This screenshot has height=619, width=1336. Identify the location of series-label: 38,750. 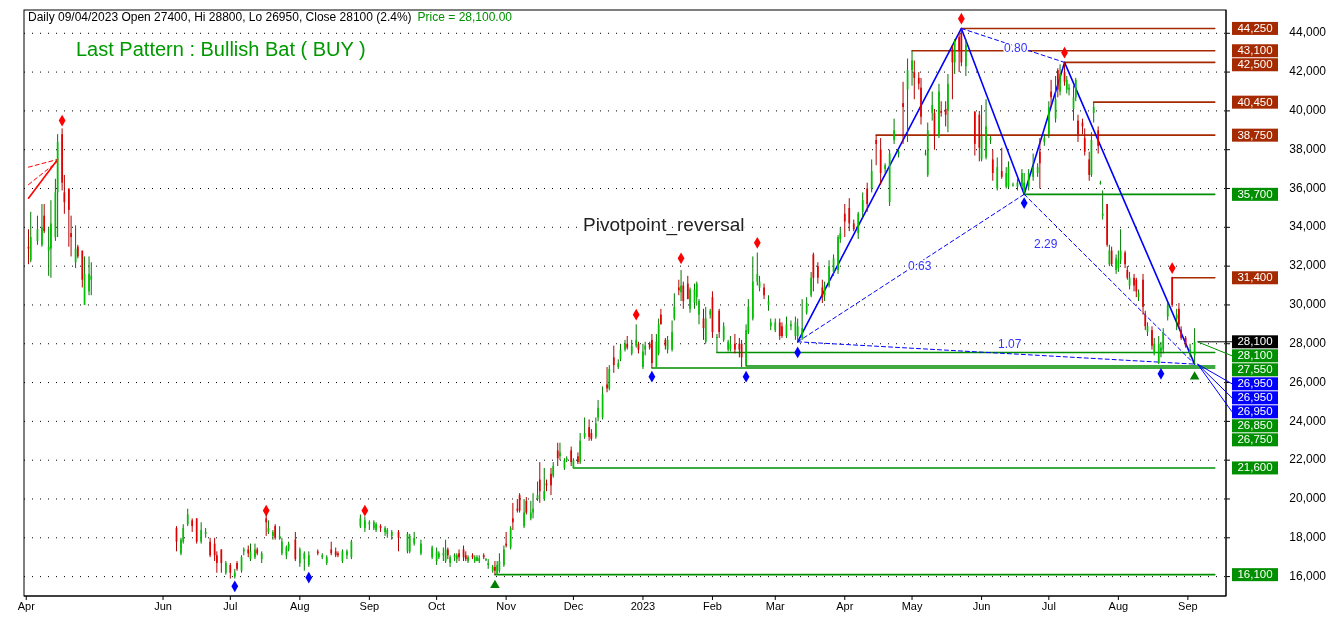
(1255, 134).